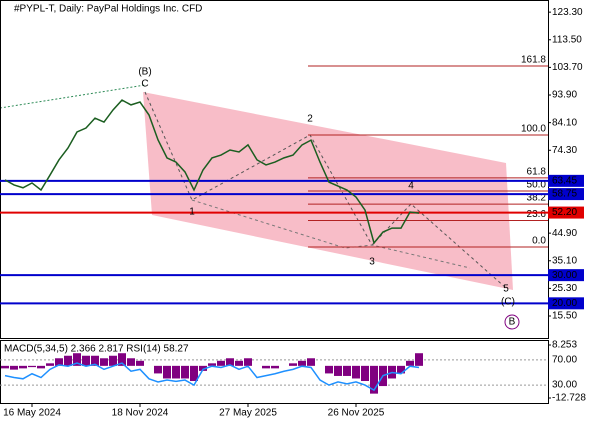  Describe the element at coordinates (564, 260) in the screenshot. I see `y-tick-label: 35.10` at that location.